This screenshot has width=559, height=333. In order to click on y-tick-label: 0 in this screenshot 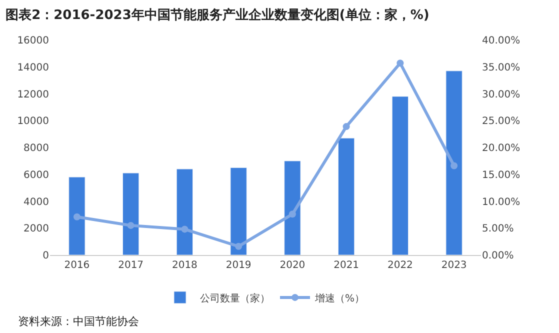, I will do `click(45, 256)`.